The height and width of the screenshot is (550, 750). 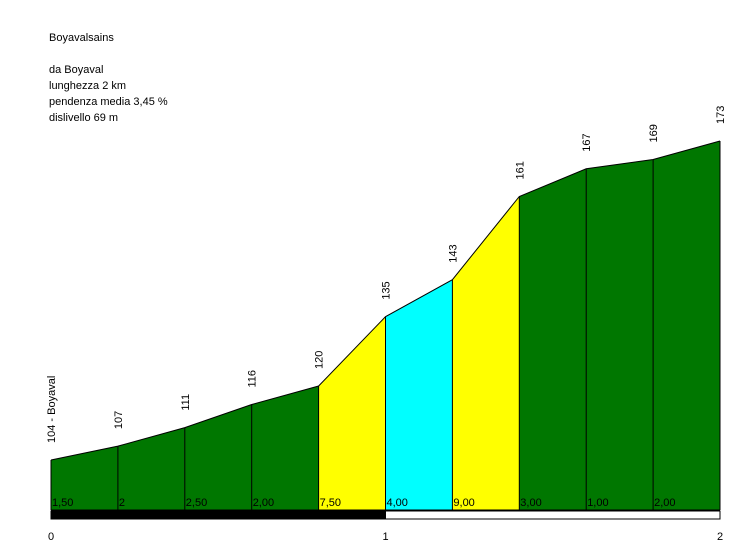 I want to click on altitude-label: 143, so click(x=453, y=253).